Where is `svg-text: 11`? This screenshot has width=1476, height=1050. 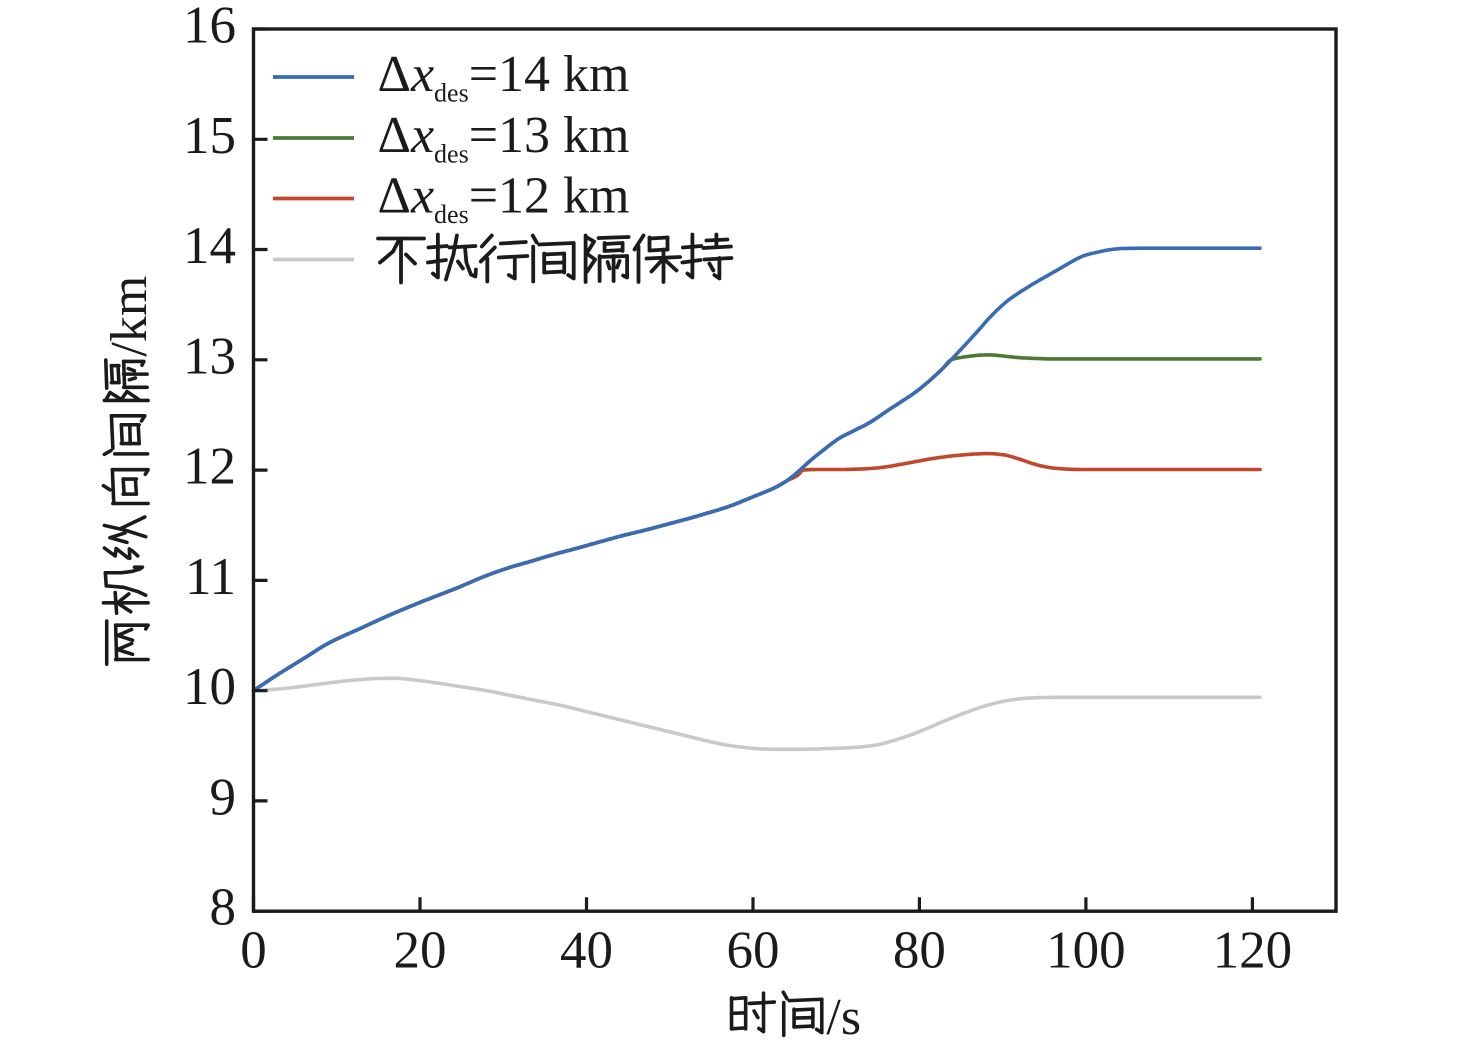
svg-text: 11 is located at coordinates (210, 577).